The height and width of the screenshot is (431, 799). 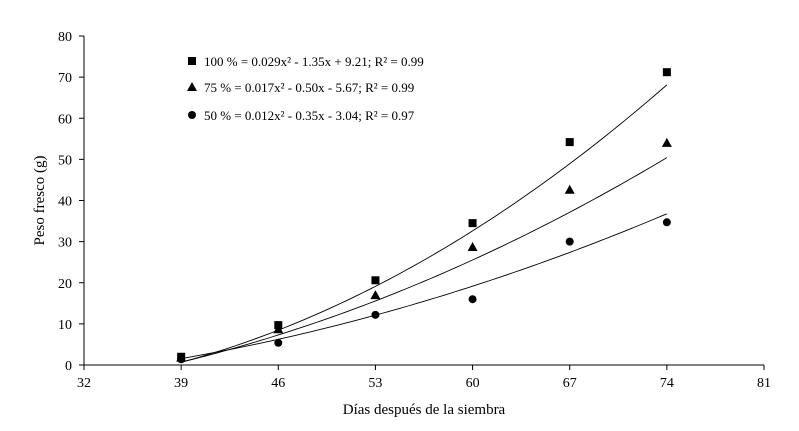 I want to click on legend-label-2: 50 % = 0.012x² - 0.35x - 3.04; R² = 0.97, so click(x=309, y=115).